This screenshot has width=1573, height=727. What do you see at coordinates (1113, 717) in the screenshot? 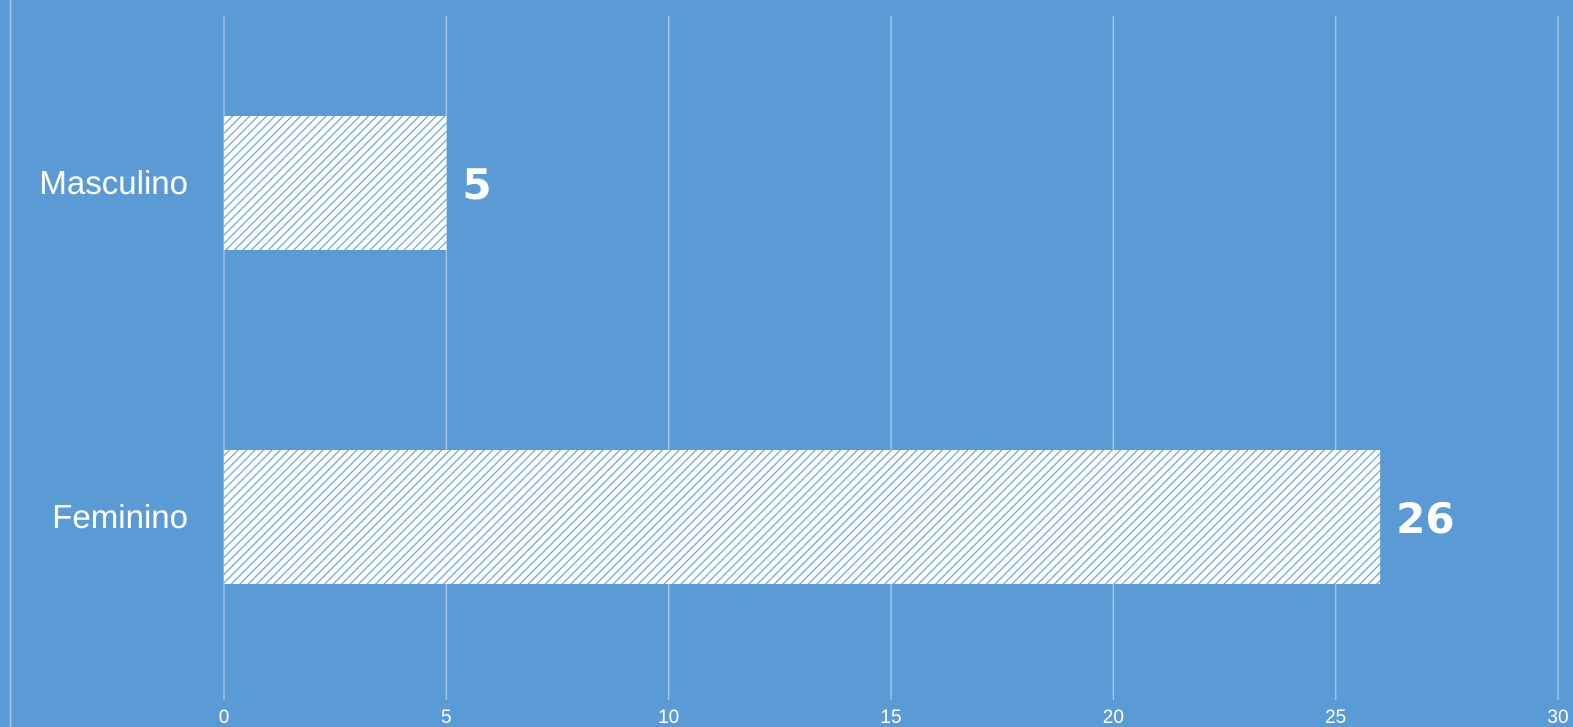
I see `x-tick-label: 20` at bounding box center [1113, 717].